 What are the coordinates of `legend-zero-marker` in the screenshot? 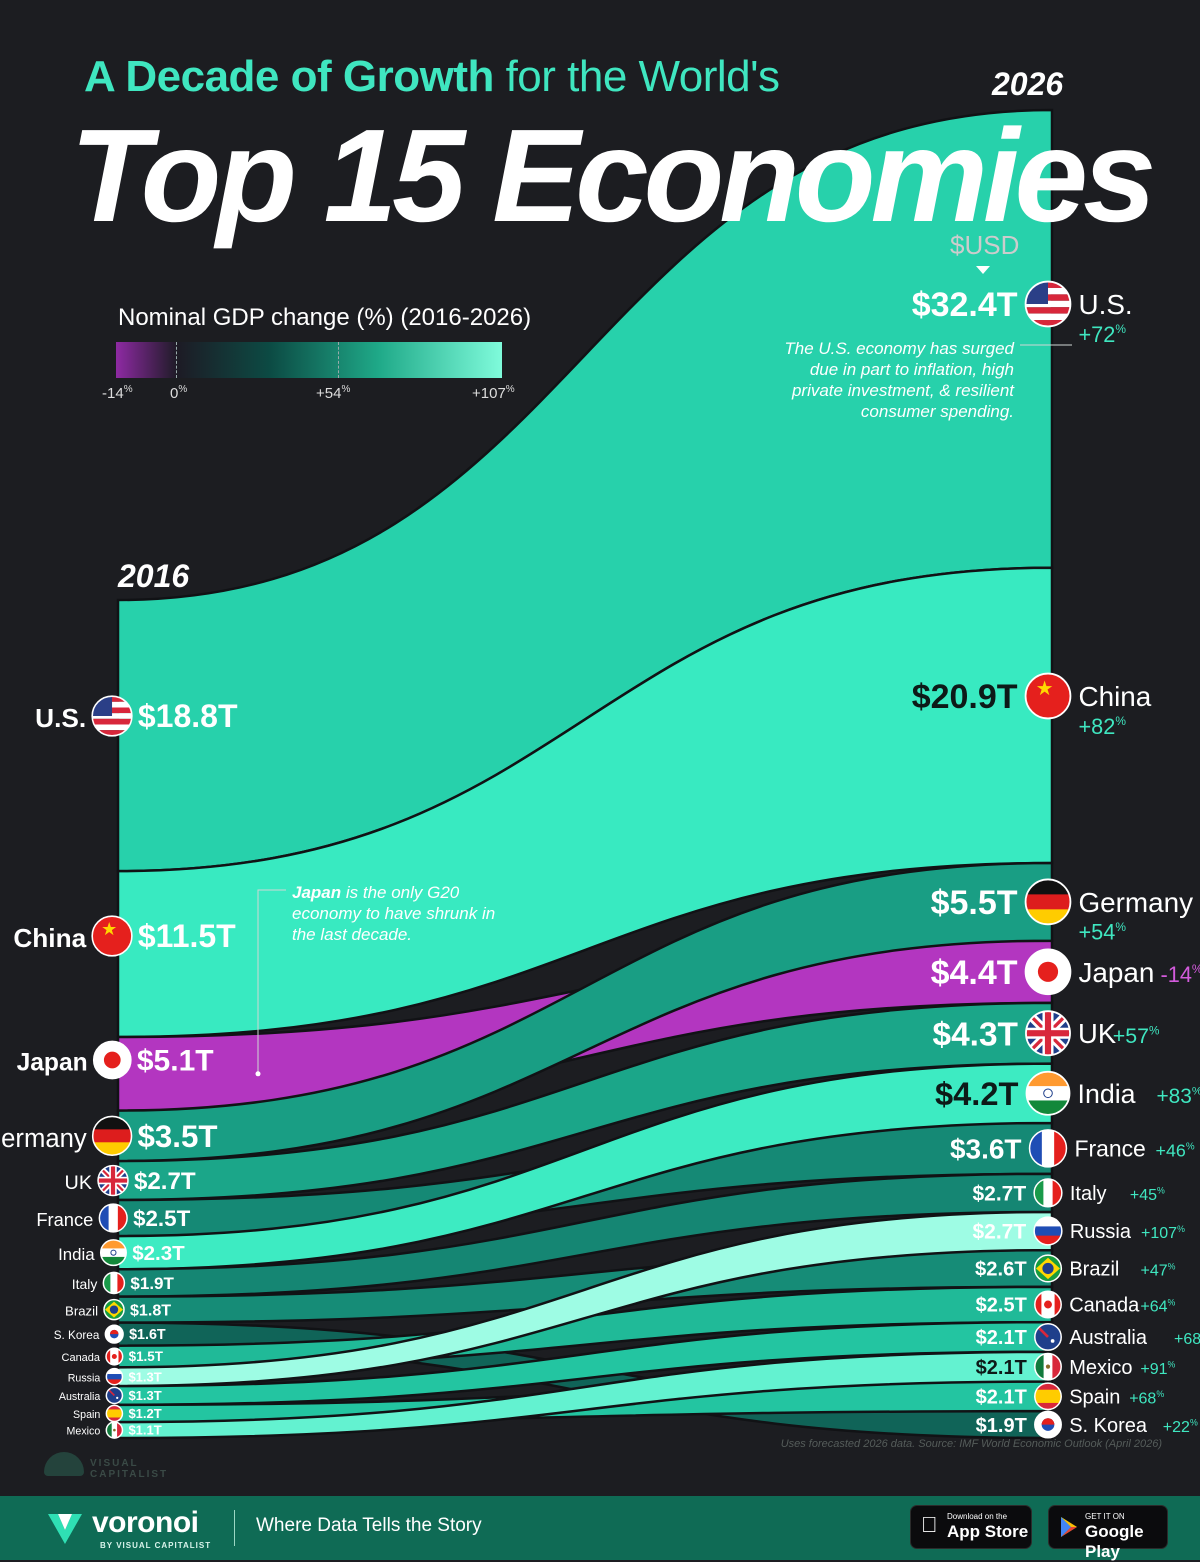 It's located at (176, 360).